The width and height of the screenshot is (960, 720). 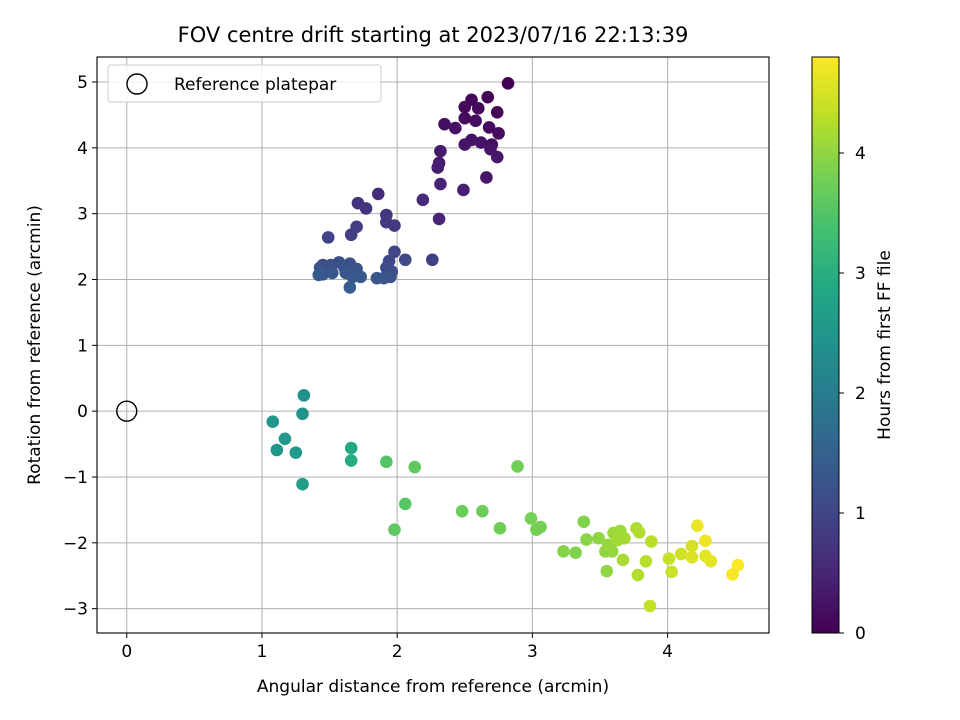 What do you see at coordinates (860, 634) in the screenshot?
I see `colorbar-tick-label: 0` at bounding box center [860, 634].